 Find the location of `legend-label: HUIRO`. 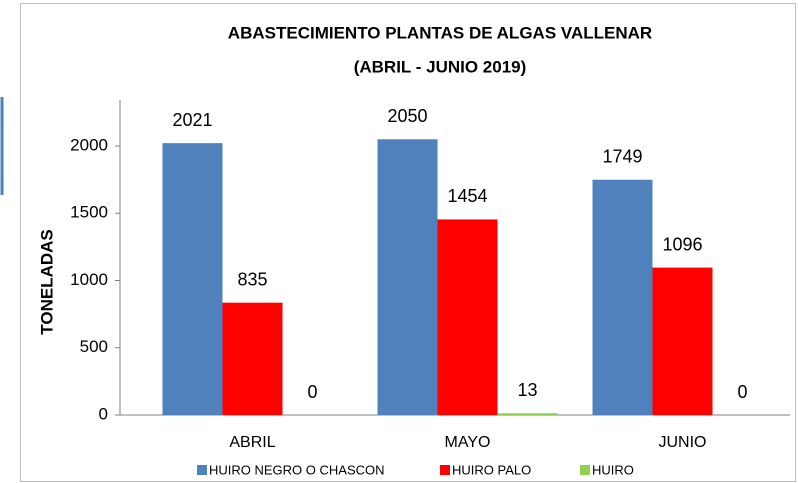

legend-label: HUIRO is located at coordinates (613, 469).